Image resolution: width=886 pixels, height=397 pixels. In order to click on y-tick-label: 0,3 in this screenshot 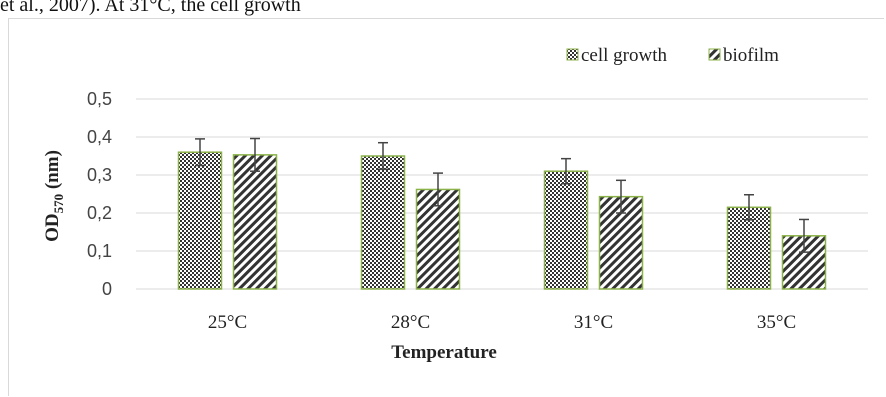, I will do `click(99, 175)`.